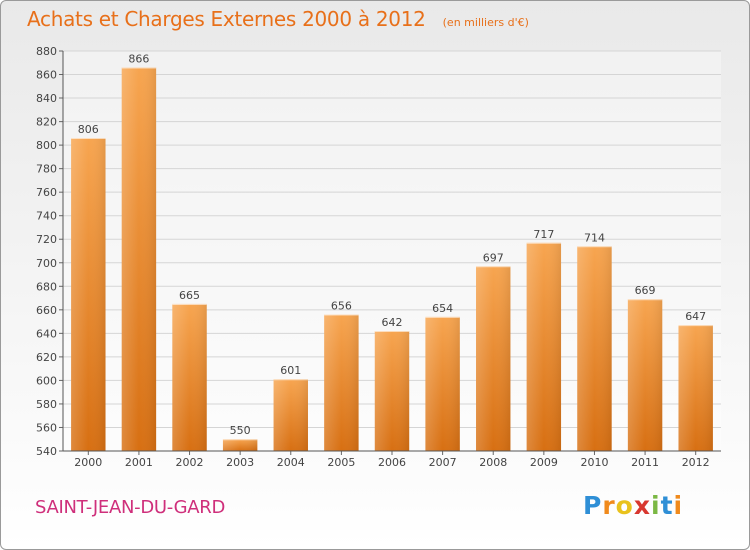 Image resolution: width=750 pixels, height=550 pixels. What do you see at coordinates (667, 505) in the screenshot?
I see `logo-letter: t` at bounding box center [667, 505].